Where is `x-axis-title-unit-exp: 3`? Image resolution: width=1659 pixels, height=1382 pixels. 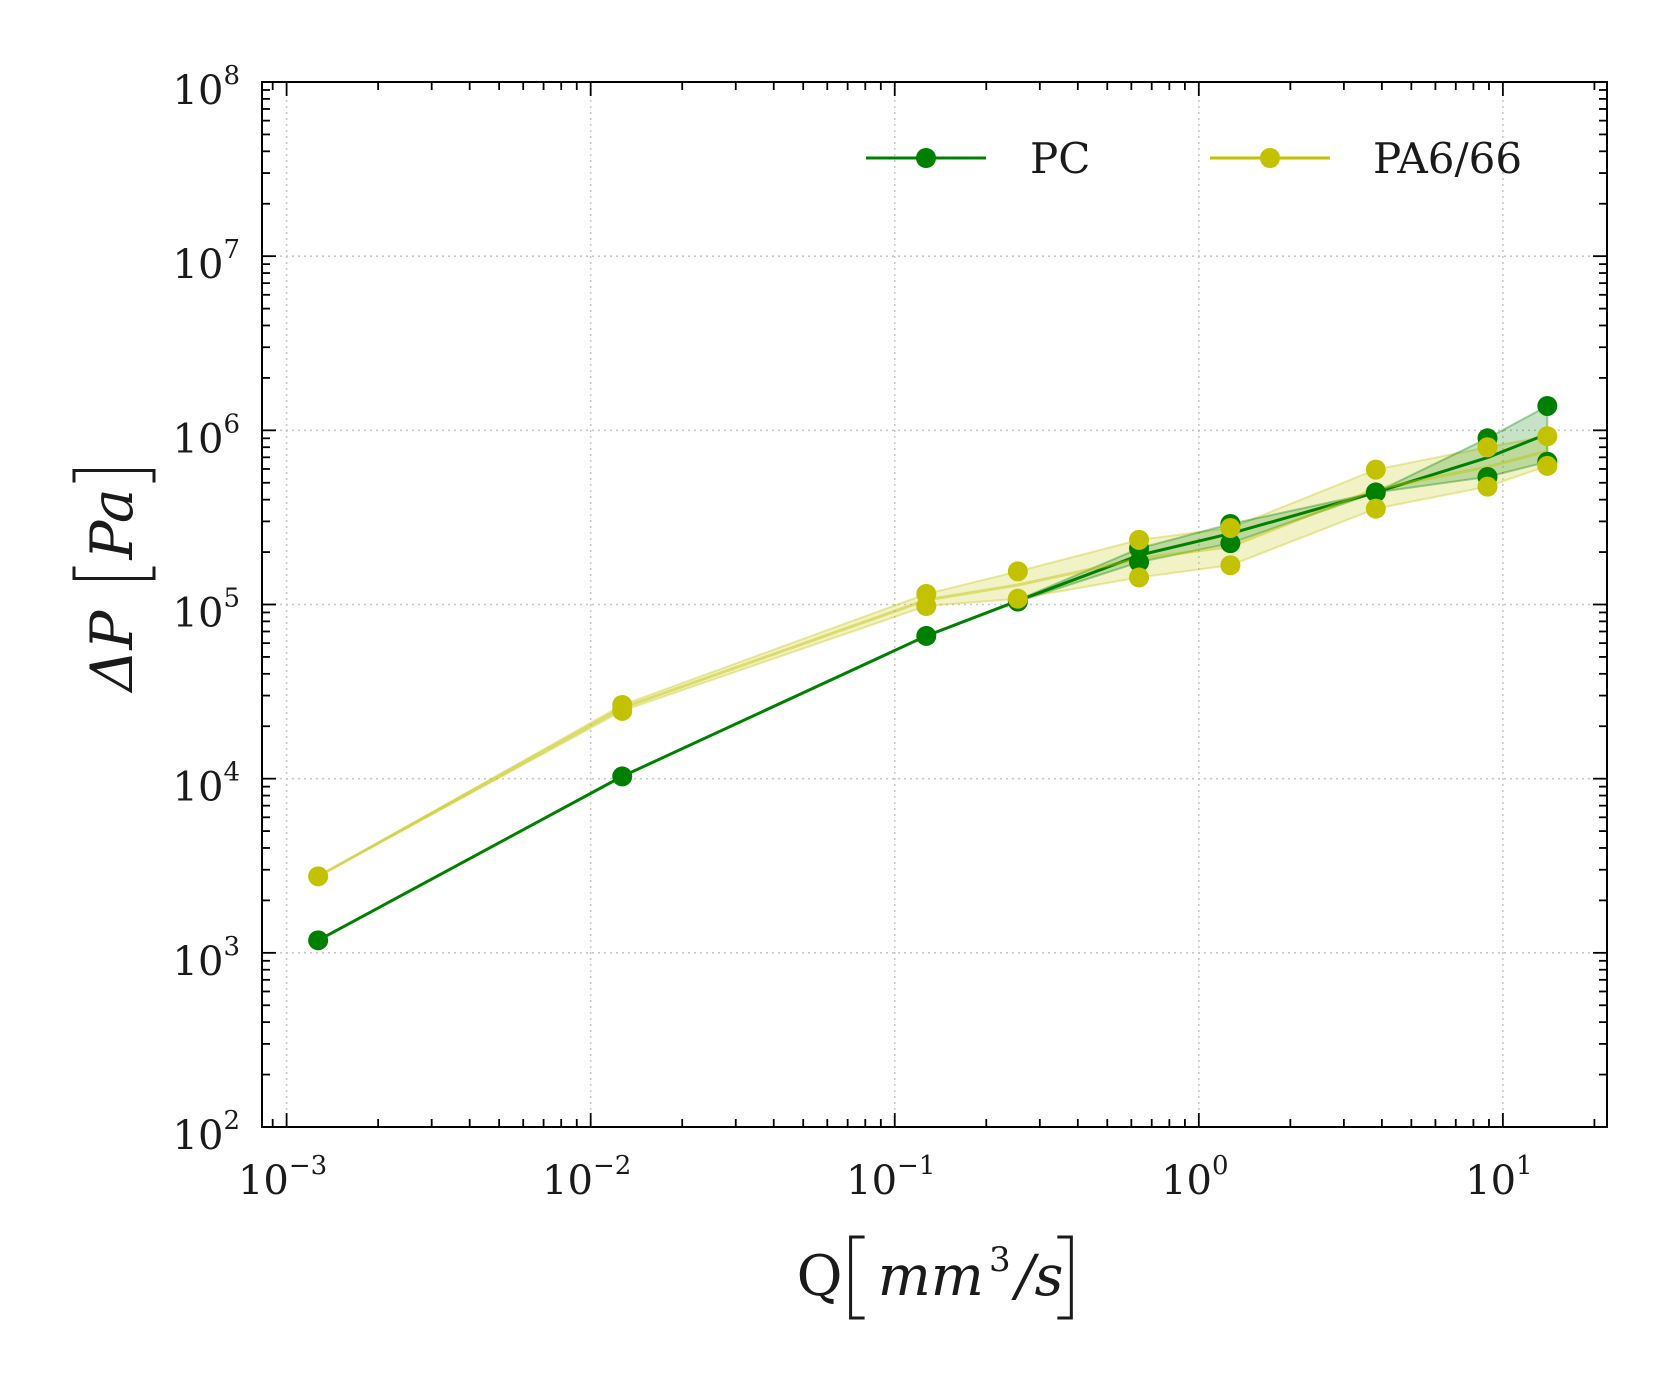 x-axis-title-unit-exp: 3 is located at coordinates (1000, 1260).